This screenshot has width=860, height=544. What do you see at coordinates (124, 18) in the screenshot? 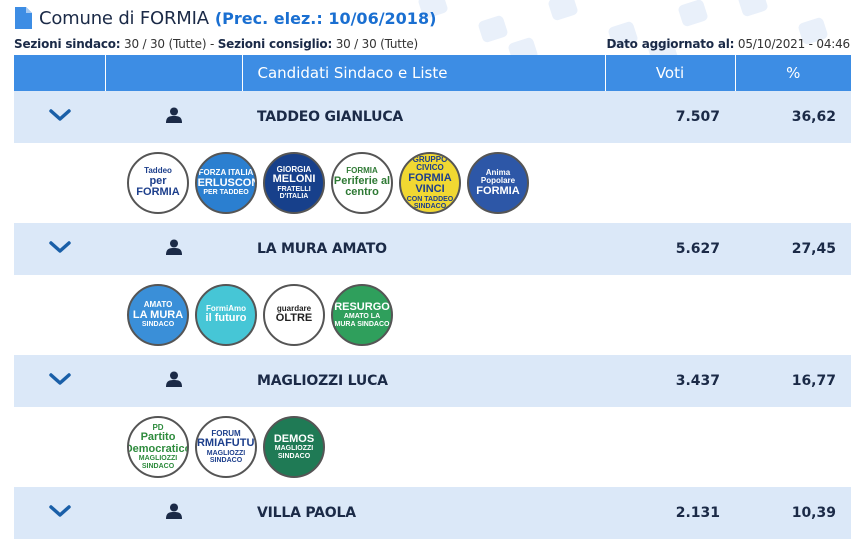
I see `page-title: Comune di FORMIA` at bounding box center [124, 18].